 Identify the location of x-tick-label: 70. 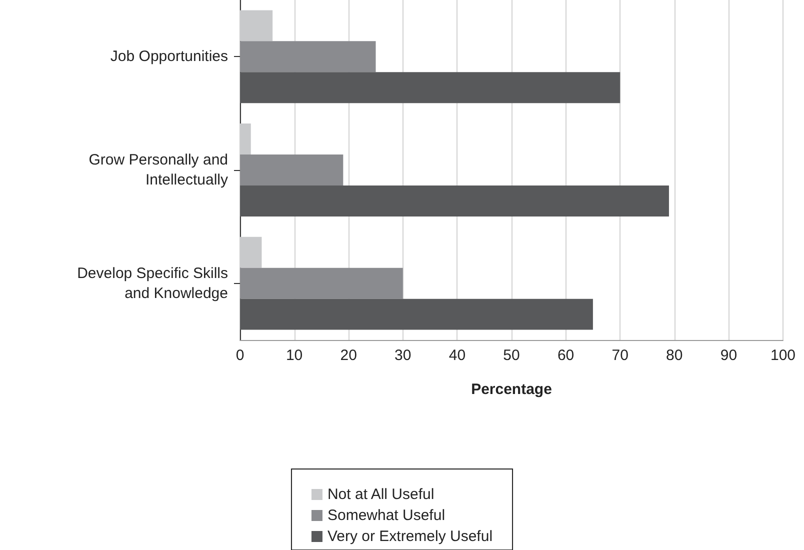
(620, 355).